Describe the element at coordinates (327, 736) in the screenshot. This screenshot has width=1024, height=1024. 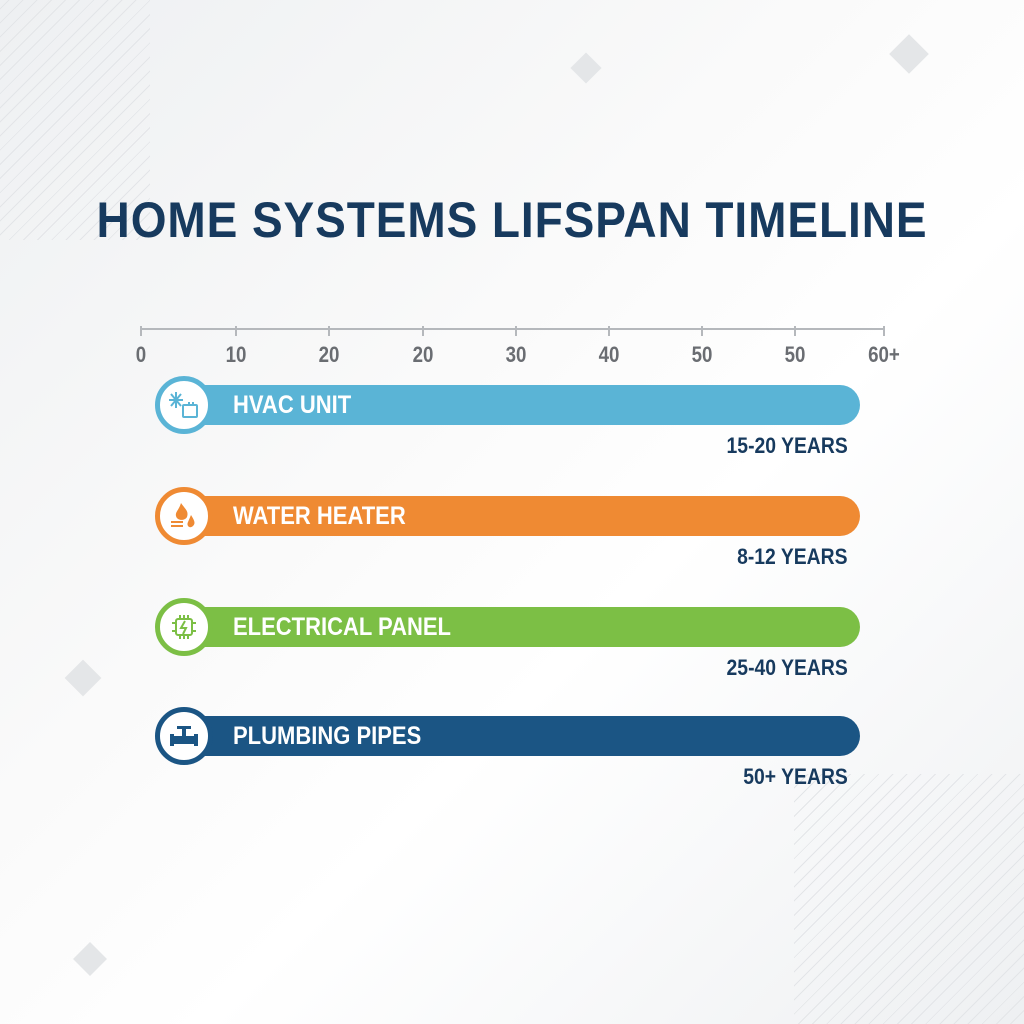
I see `bar-label: PLUMBING PIPES` at that location.